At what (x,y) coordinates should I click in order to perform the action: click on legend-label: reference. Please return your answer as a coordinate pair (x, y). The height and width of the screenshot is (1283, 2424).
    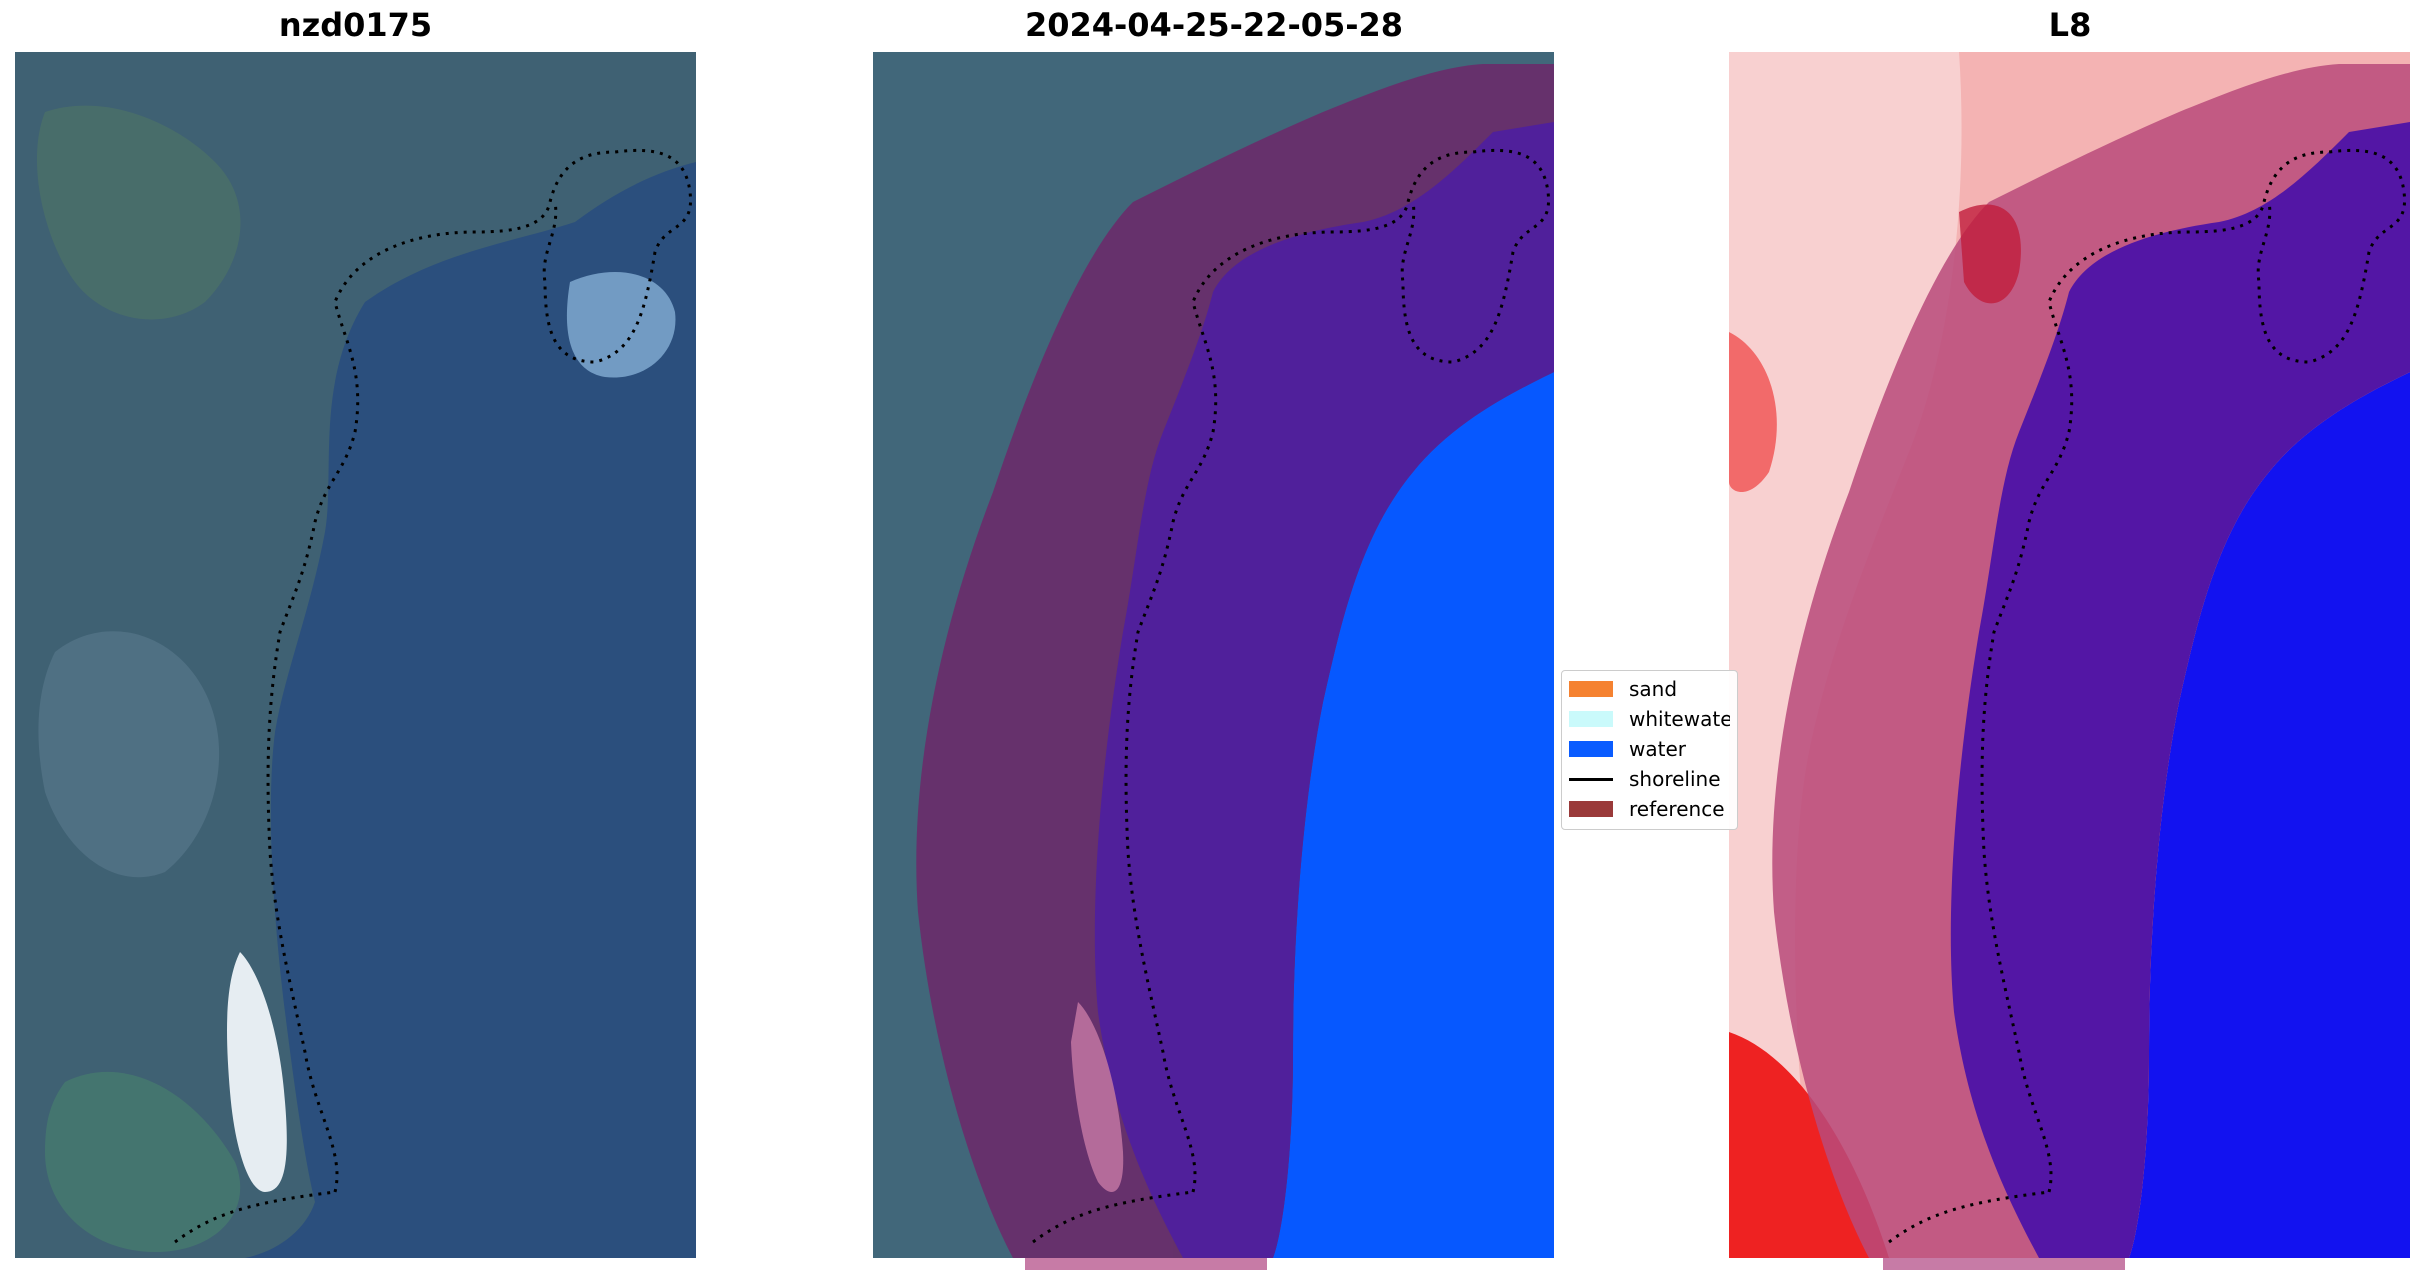
    Looking at the image, I should click on (1677, 809).